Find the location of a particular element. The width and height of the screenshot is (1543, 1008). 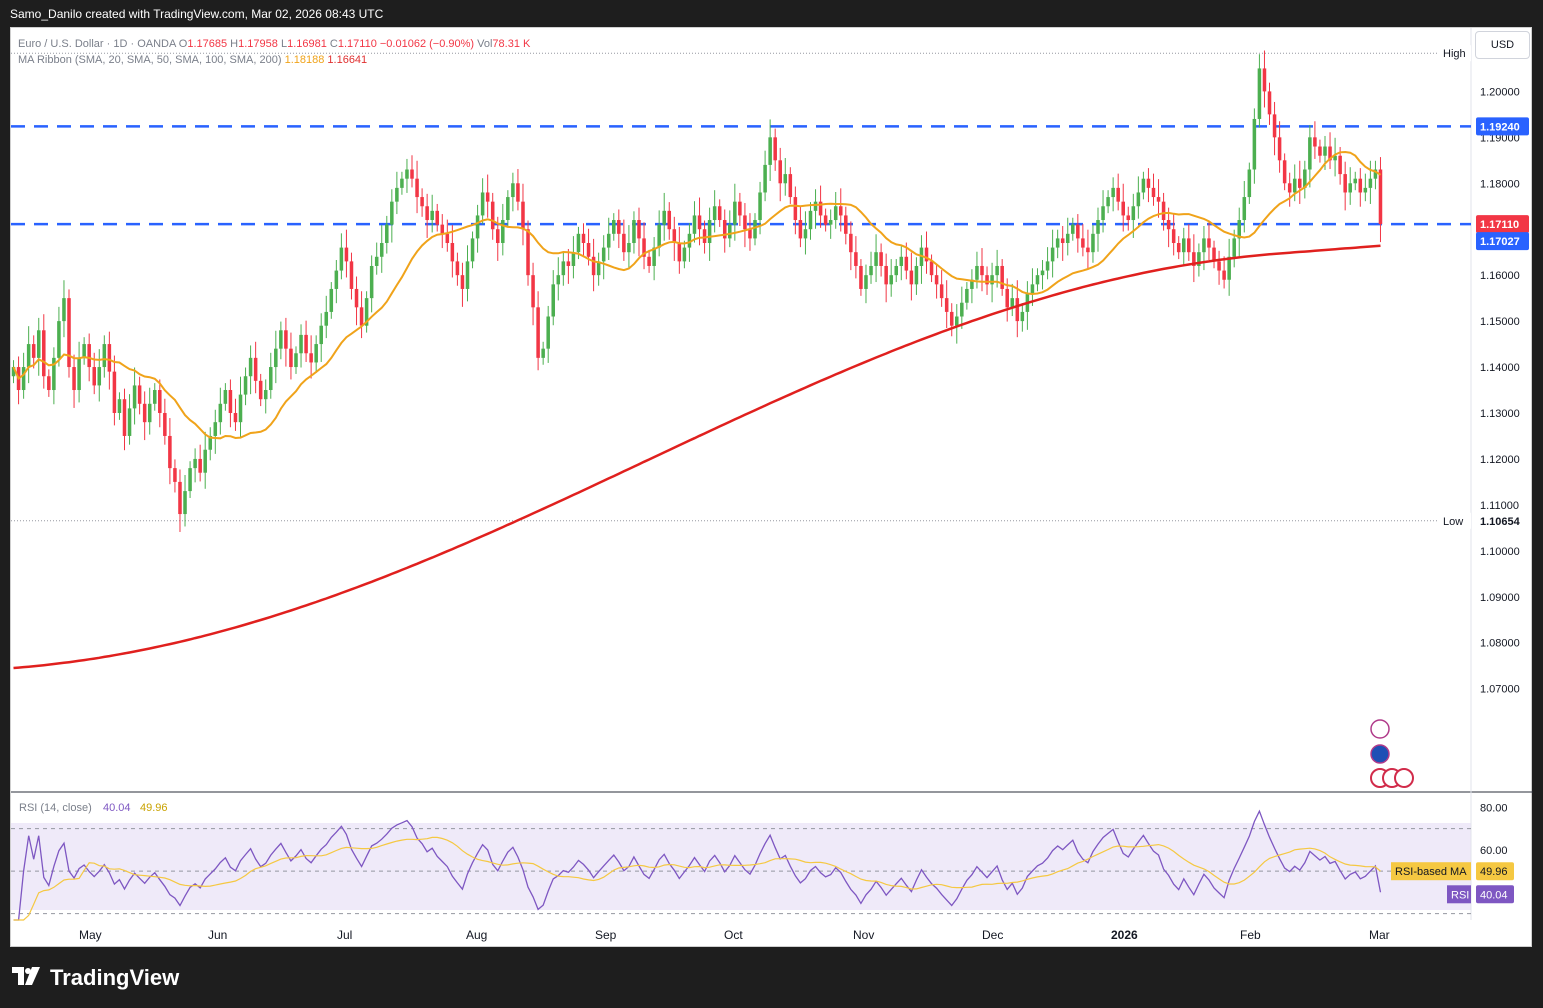

event-eu-flag-icon is located at coordinates (1380, 754).